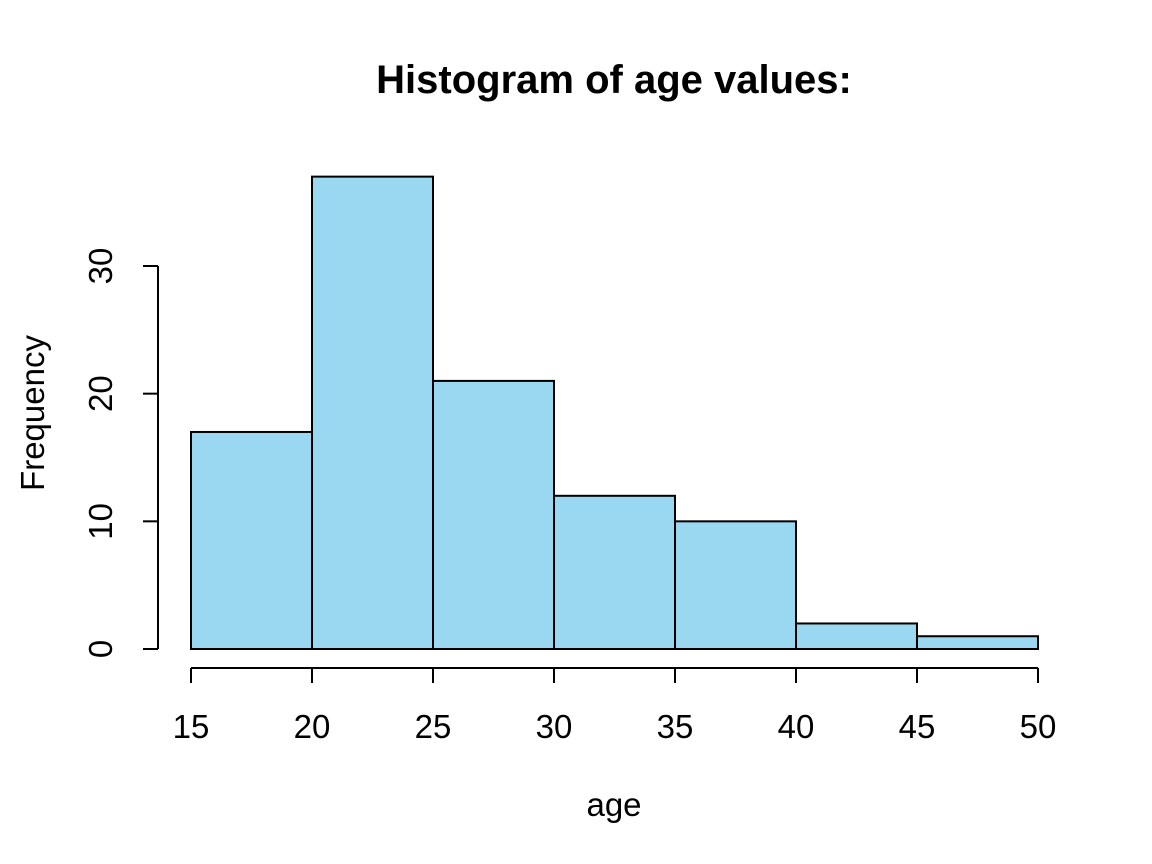 This screenshot has height=864, width=1152. Describe the element at coordinates (100, 649) in the screenshot. I see `y-tick-label: 0` at that location.